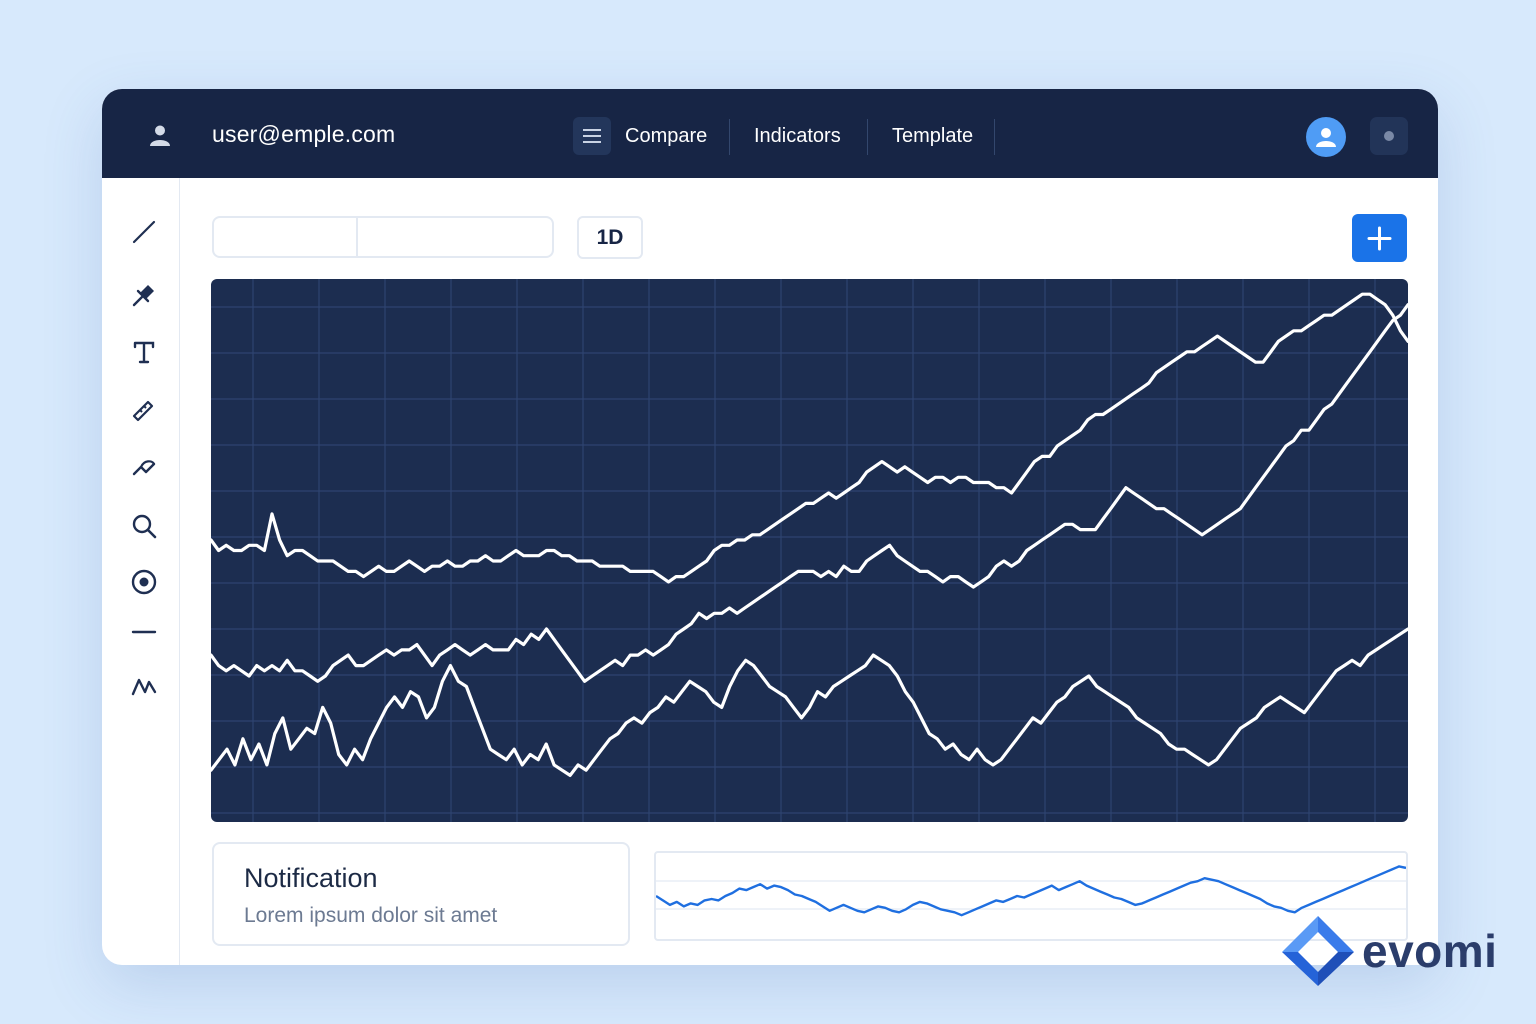 This screenshot has height=1024, width=1536. I want to click on settings-button, so click(1389, 136).